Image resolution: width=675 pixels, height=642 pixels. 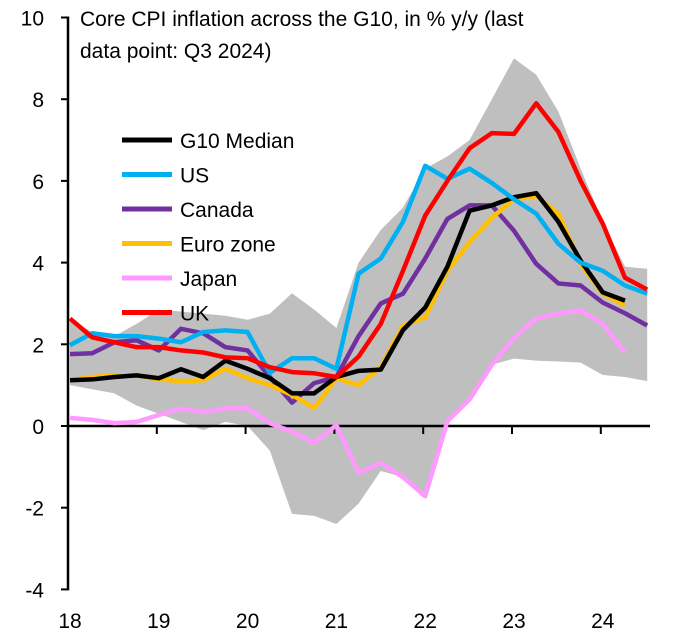 I want to click on y-tick-label: 0, so click(x=38, y=427).